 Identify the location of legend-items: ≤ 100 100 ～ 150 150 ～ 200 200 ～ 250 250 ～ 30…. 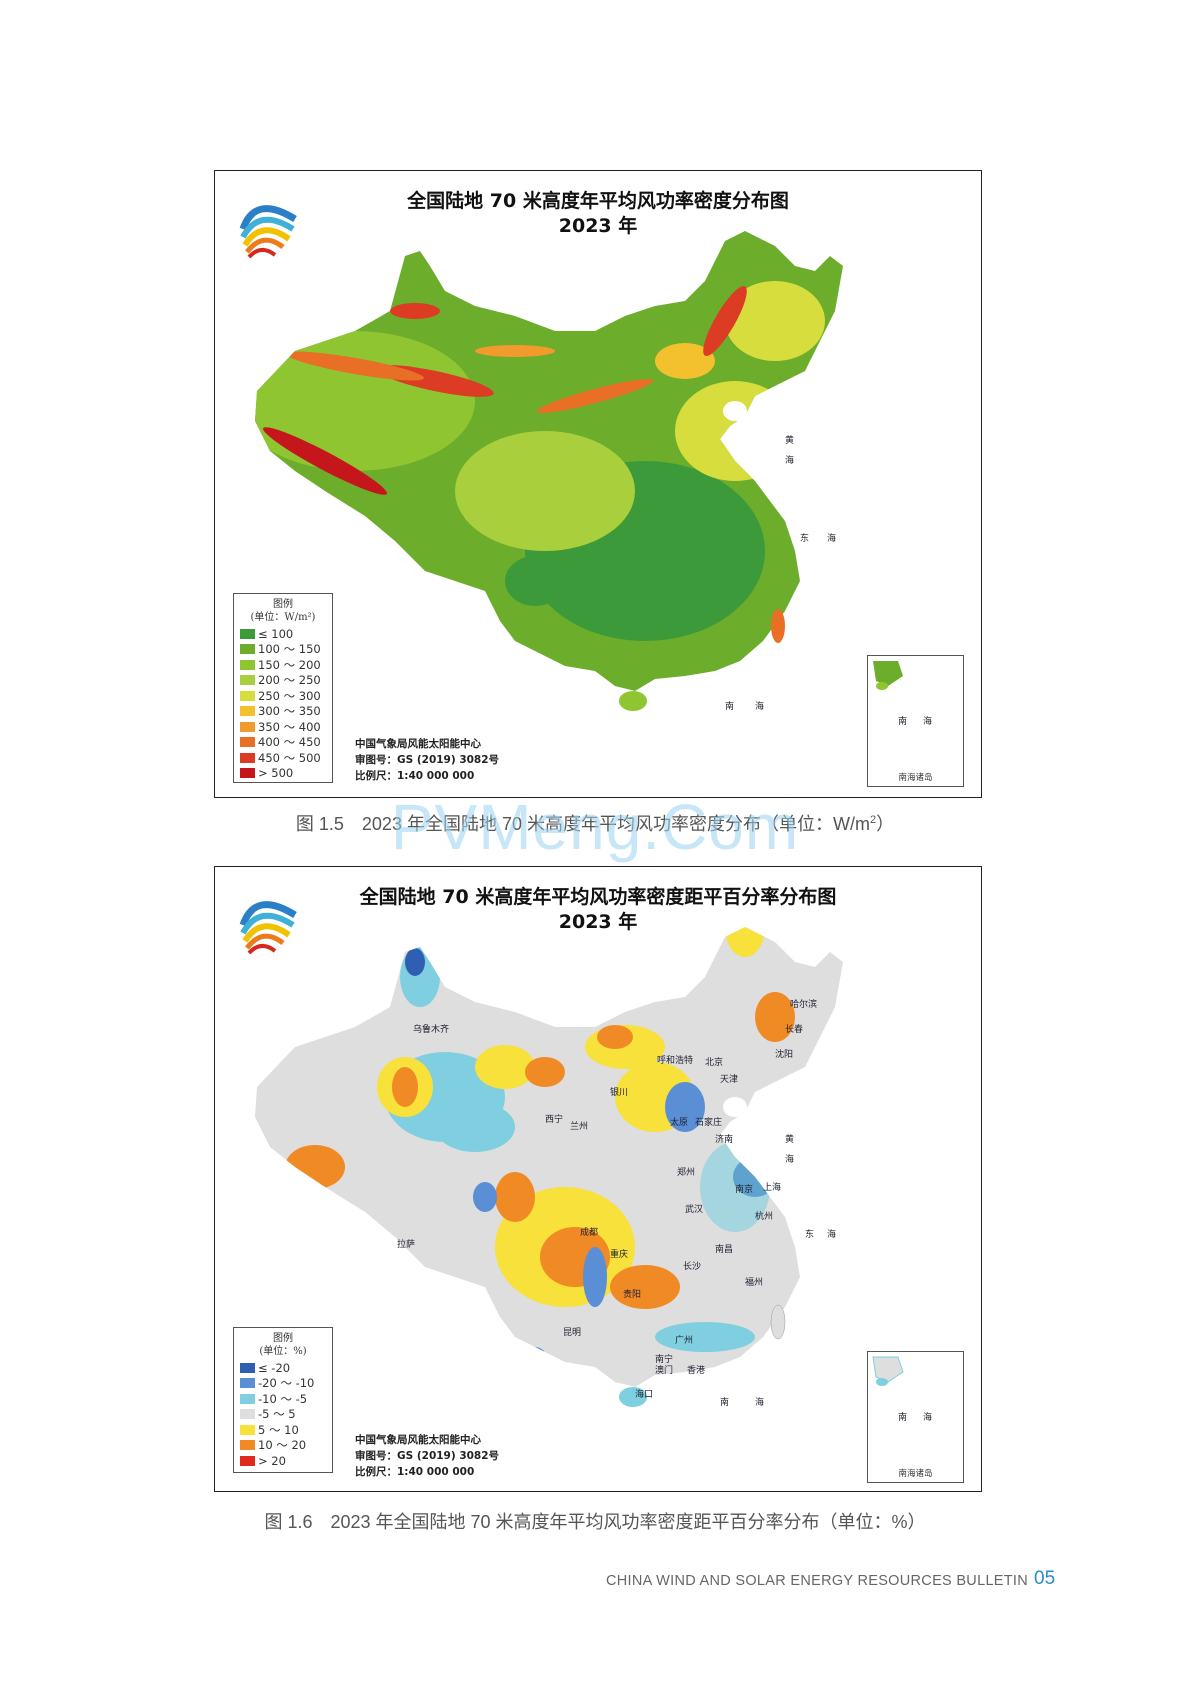
(283, 703).